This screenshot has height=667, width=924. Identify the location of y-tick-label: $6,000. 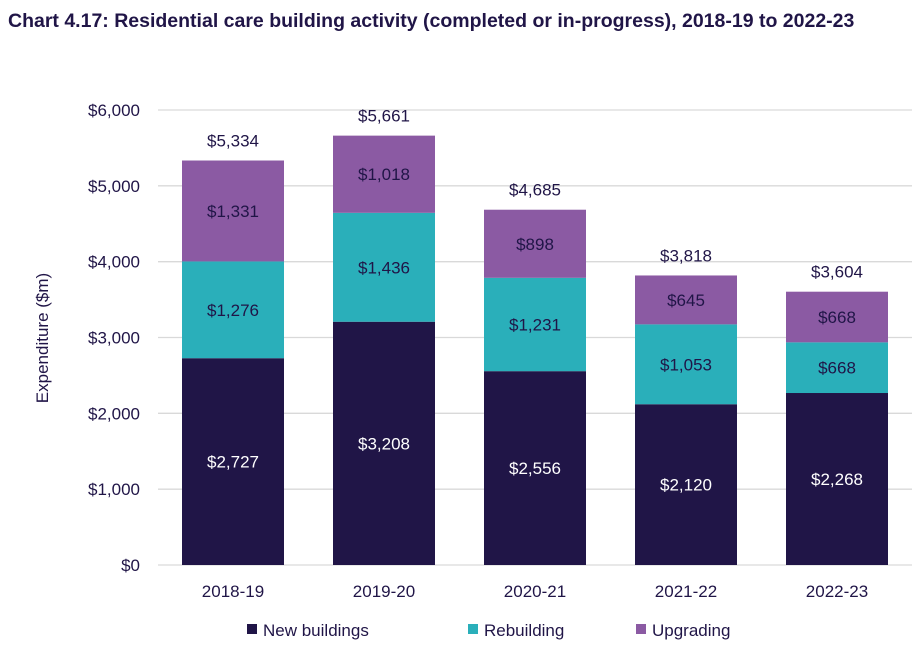
(114, 110).